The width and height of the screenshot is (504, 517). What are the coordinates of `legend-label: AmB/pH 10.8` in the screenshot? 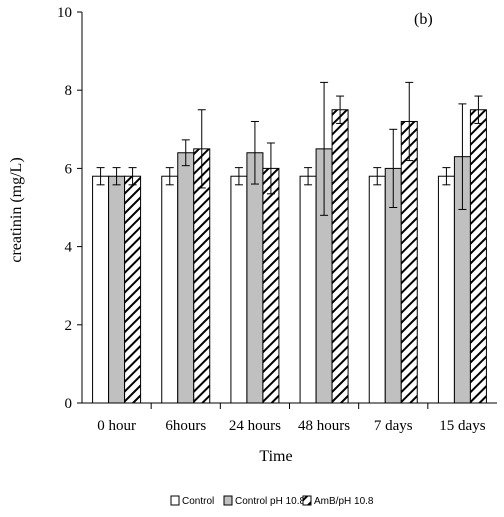 It's located at (344, 501).